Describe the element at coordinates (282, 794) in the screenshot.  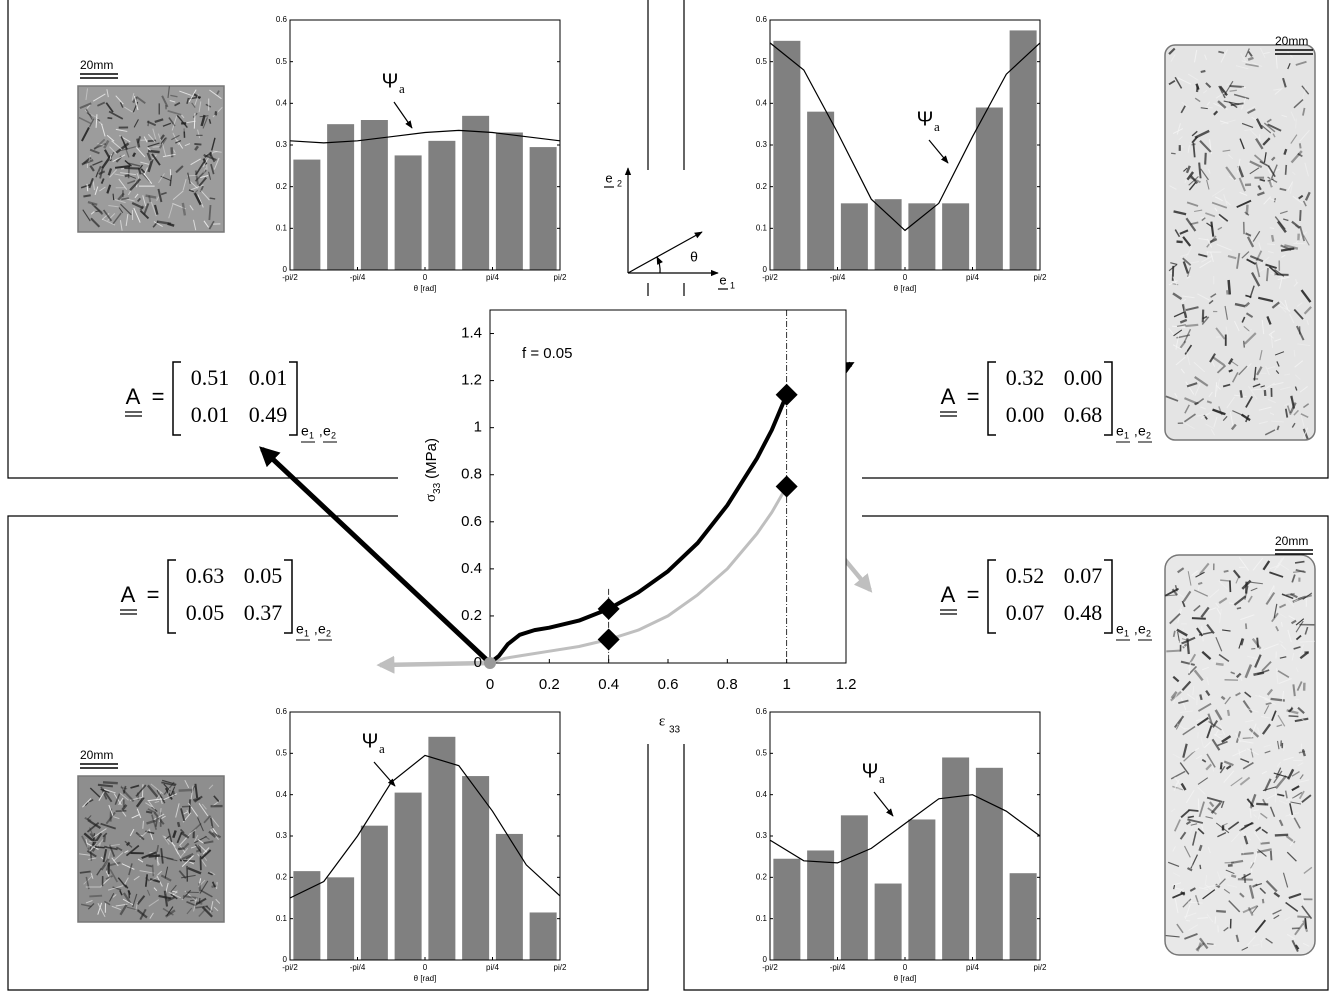
I see `y-tick-label: 0.4` at that location.